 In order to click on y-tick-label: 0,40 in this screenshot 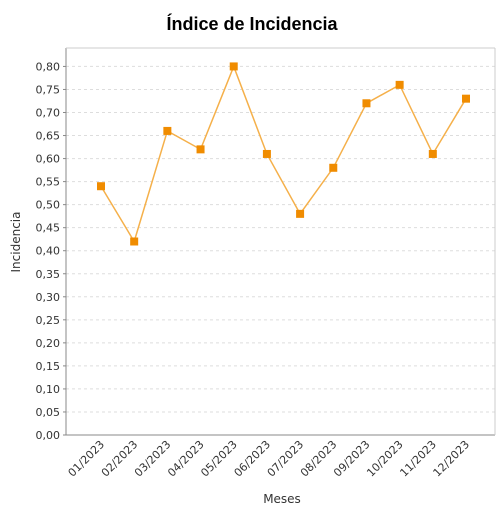, I will do `click(48, 251)`.